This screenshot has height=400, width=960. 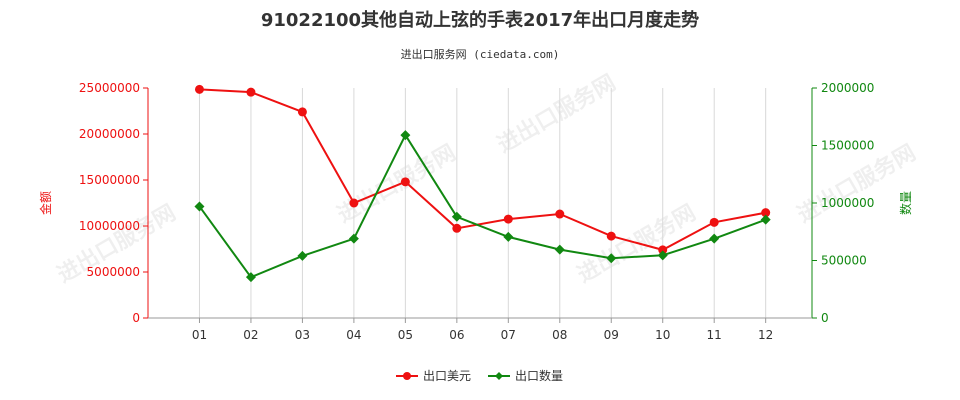 What do you see at coordinates (479, 375) in the screenshot?
I see `legend: 出口美元 出口数量` at bounding box center [479, 375].